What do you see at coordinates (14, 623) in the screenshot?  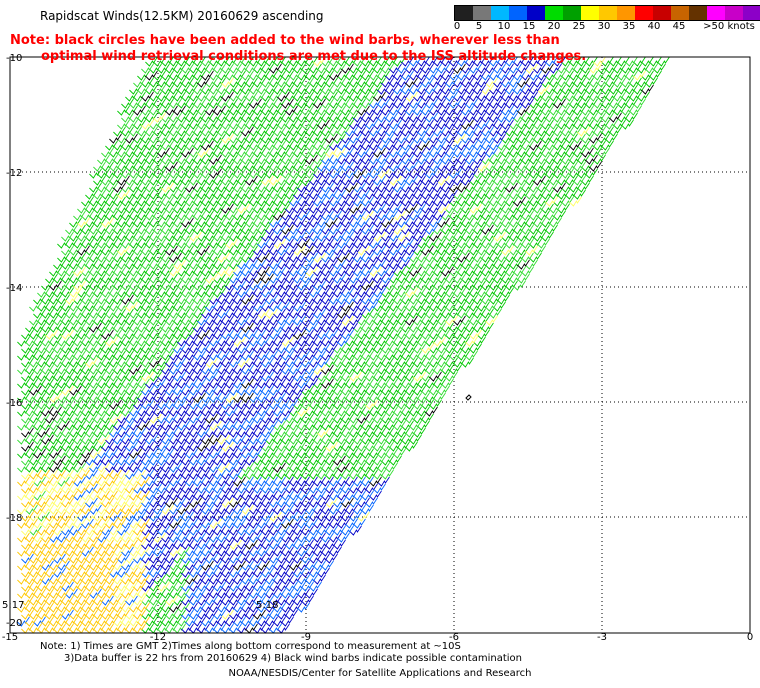 I see `y-axis-label: -20` at bounding box center [14, 623].